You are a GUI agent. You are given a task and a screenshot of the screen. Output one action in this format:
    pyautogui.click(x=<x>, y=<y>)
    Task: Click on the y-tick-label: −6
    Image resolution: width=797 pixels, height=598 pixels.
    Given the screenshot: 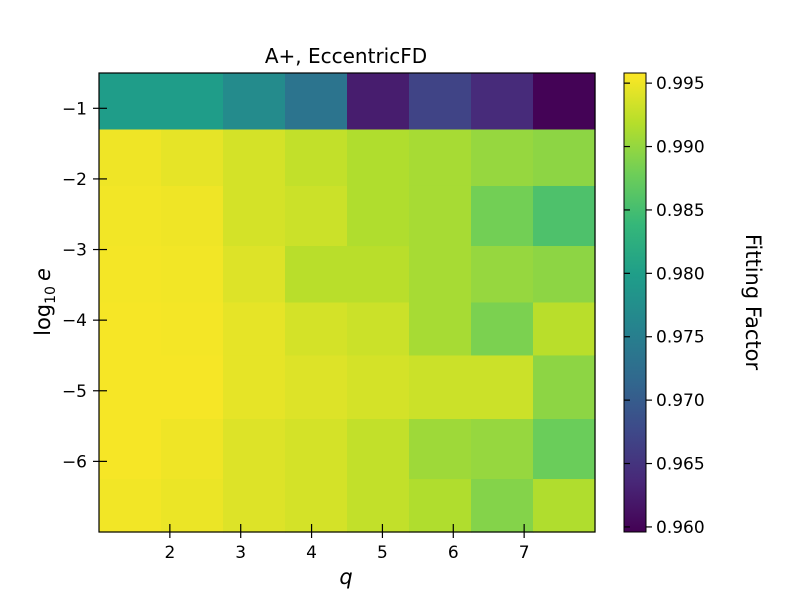 What is the action you would take?
    pyautogui.click(x=74, y=462)
    